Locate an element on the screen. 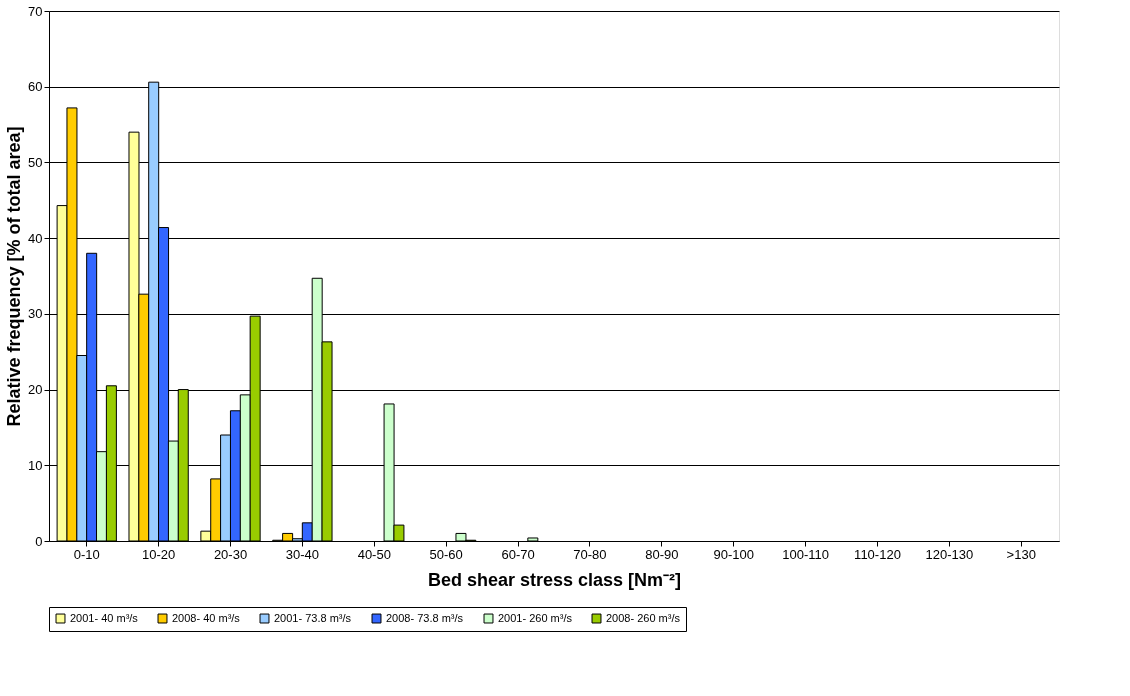 This screenshot has height=696, width=1130. x-tick-label: 90-100 is located at coordinates (733, 554).